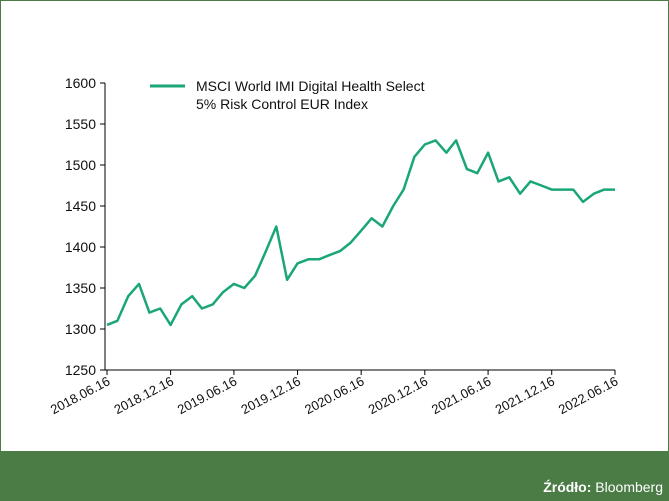  What do you see at coordinates (270, 395) in the screenshot?
I see `x-tick-label: 2019.12.16` at bounding box center [270, 395].